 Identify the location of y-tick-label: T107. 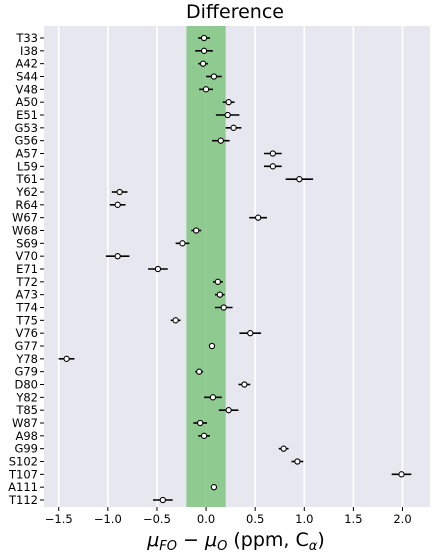
(23, 474).